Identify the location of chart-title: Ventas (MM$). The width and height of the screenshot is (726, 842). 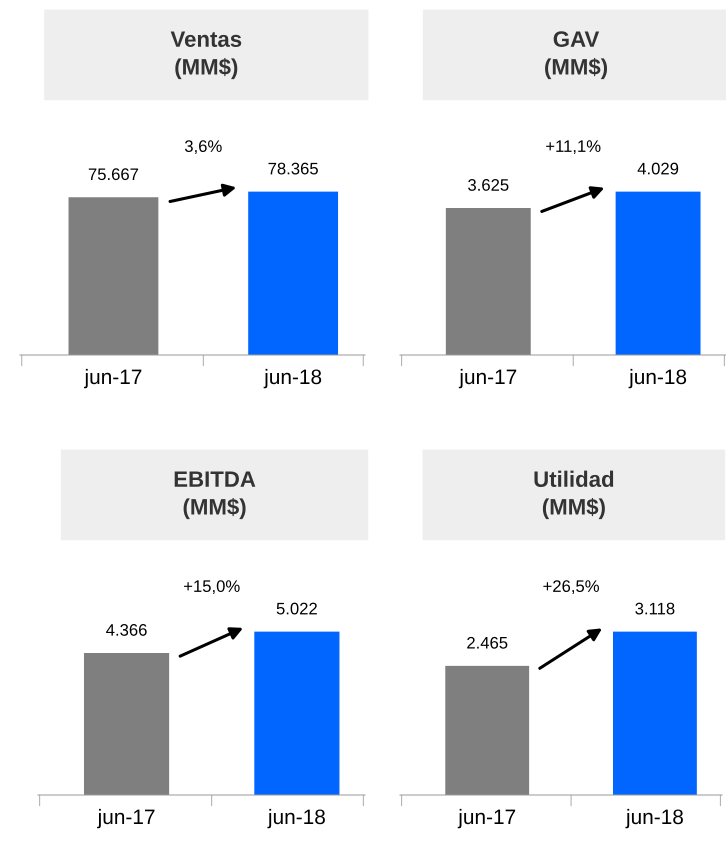
(206, 55).